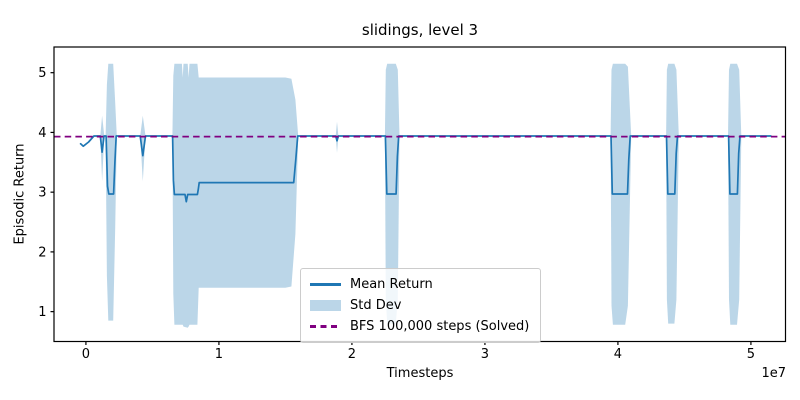  I want to click on x-tick-label: 4, so click(618, 354).